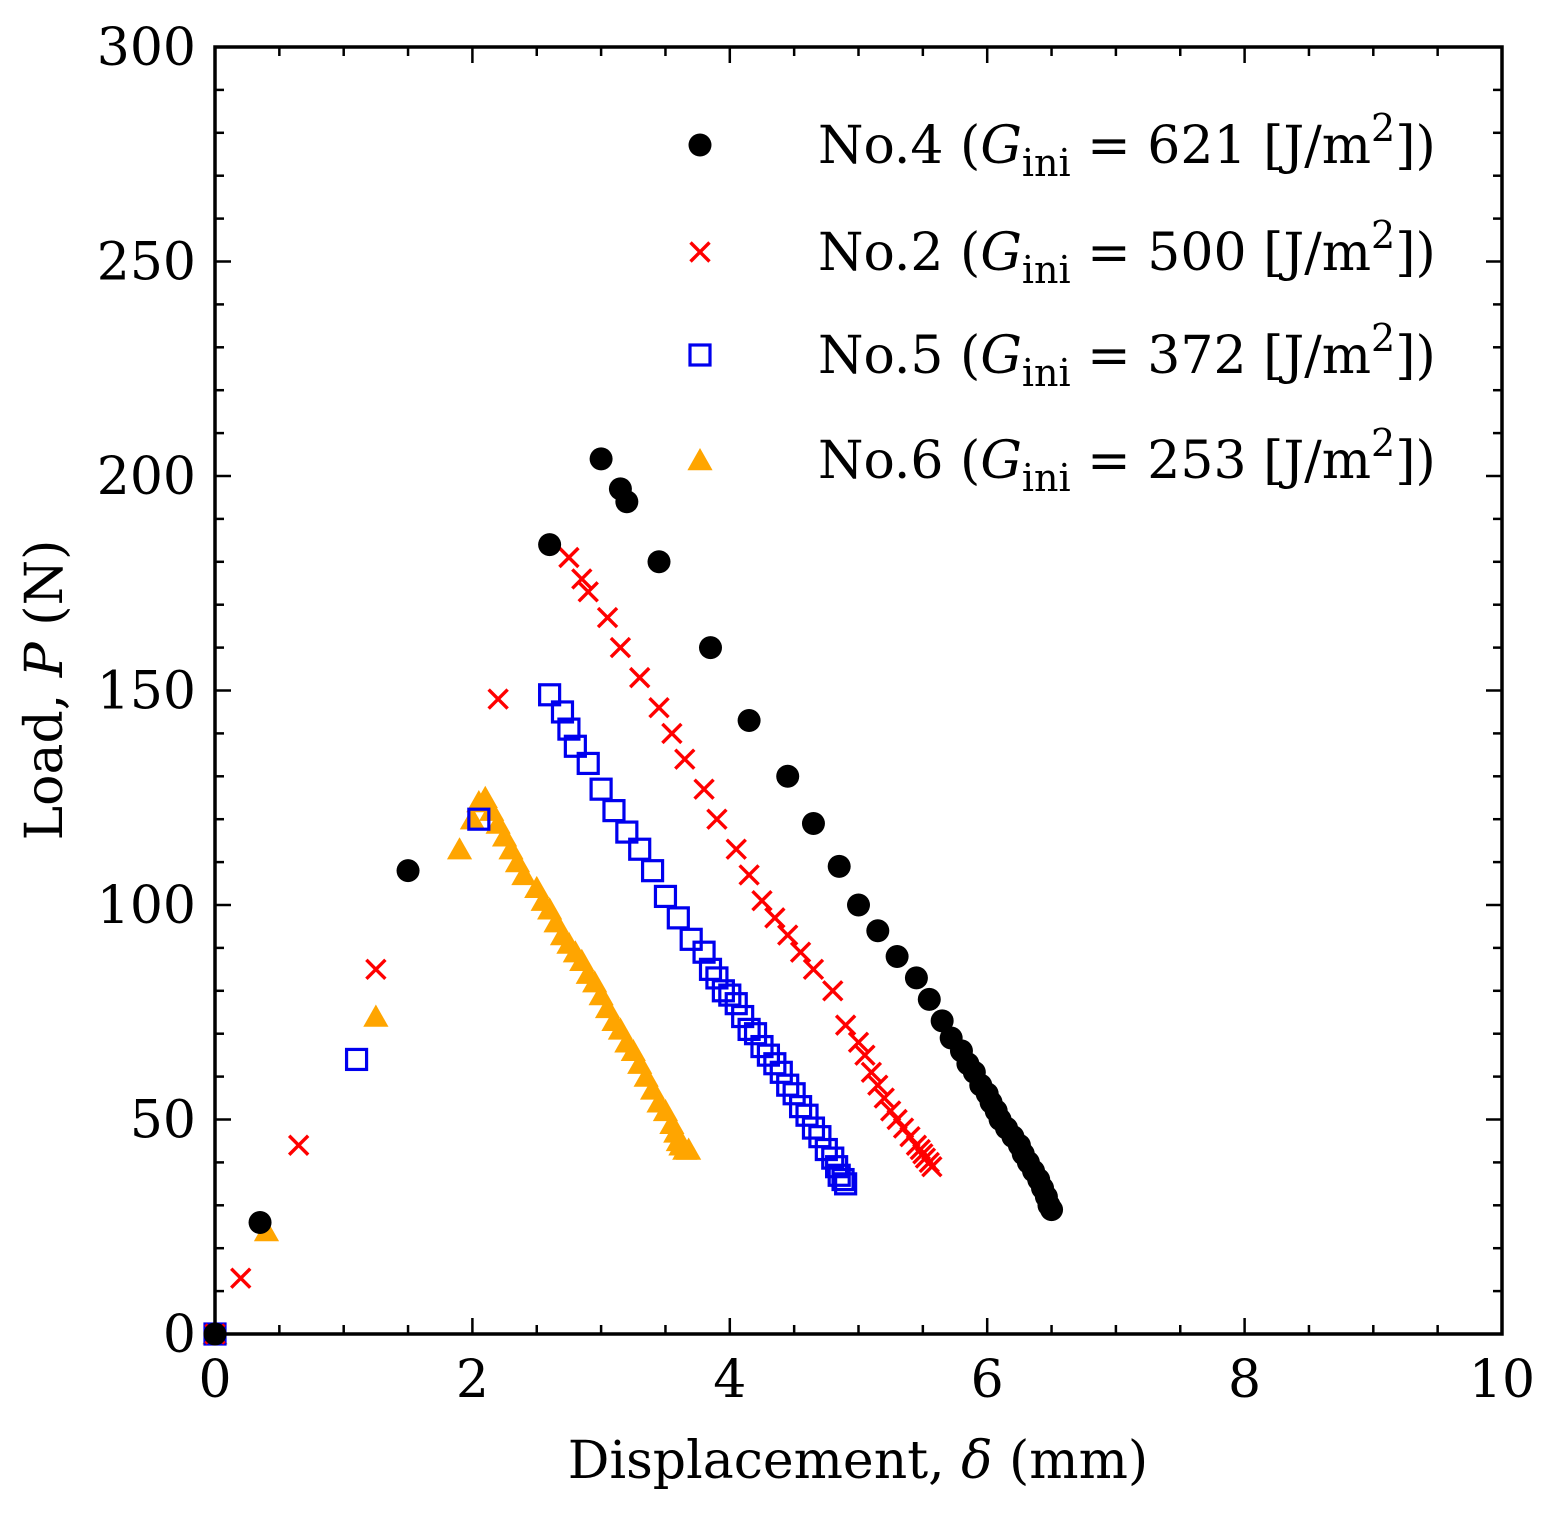 The height and width of the screenshot is (1518, 1550). Describe the element at coordinates (45, 659) in the screenshot. I see `y-axis-symbol: P` at that location.